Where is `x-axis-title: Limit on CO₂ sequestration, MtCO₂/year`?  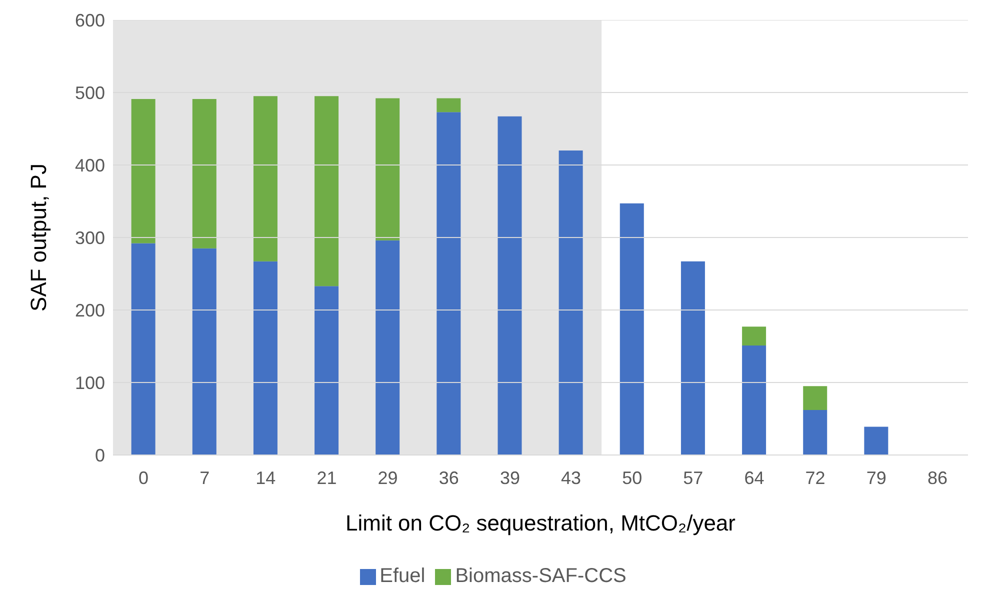 x-axis-title: Limit on CO₂ sequestration, MtCO₂/year is located at coordinates (541, 523).